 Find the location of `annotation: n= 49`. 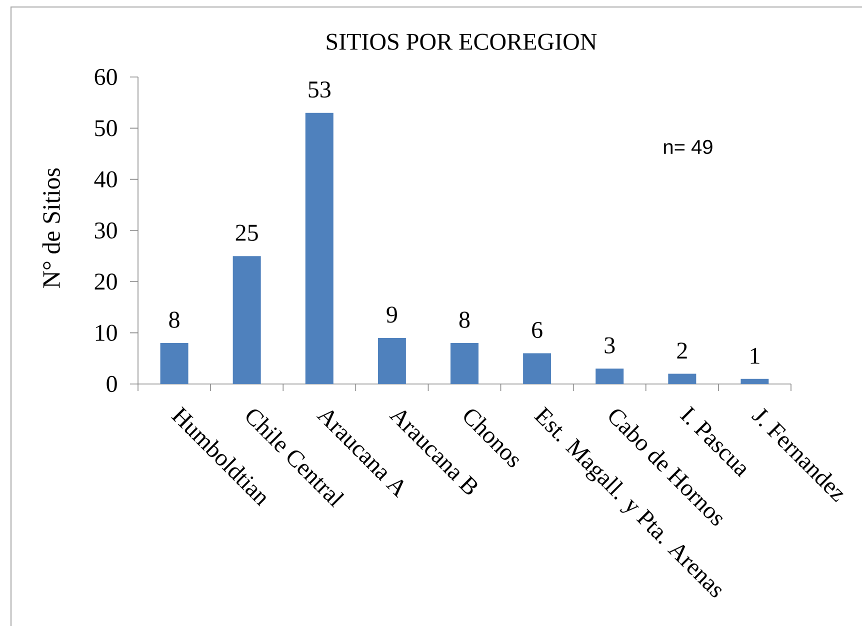

annotation: n= 49 is located at coordinates (688, 147).